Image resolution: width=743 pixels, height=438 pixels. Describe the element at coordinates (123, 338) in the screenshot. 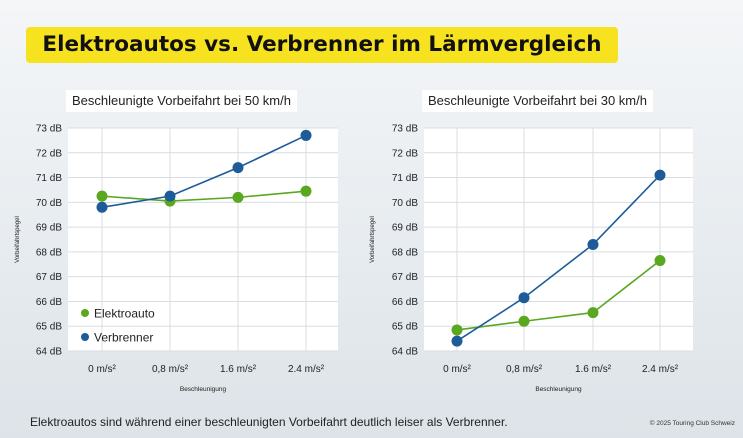

I see `legend-label: Verbrenner` at that location.